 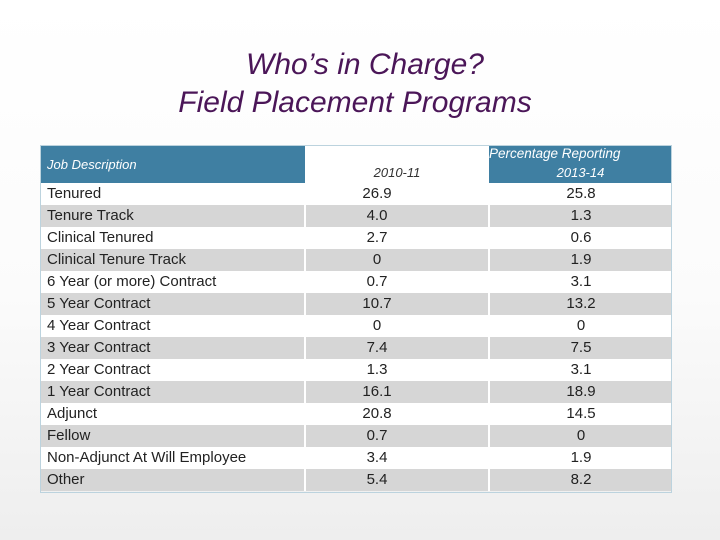 I want to click on row-value-2013-14: 7.5, so click(x=580, y=348).